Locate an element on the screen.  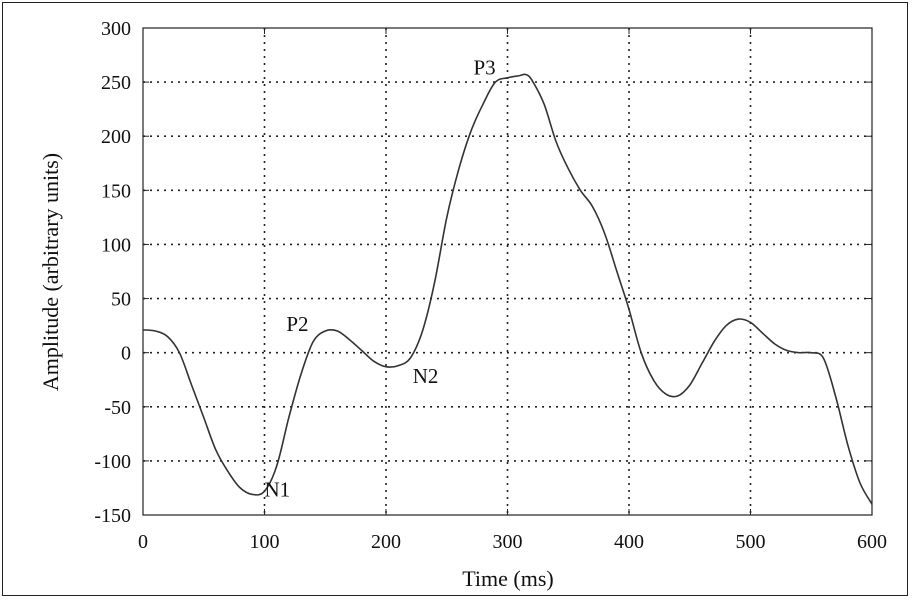
peak-annotation: N2 is located at coordinates (426, 376).